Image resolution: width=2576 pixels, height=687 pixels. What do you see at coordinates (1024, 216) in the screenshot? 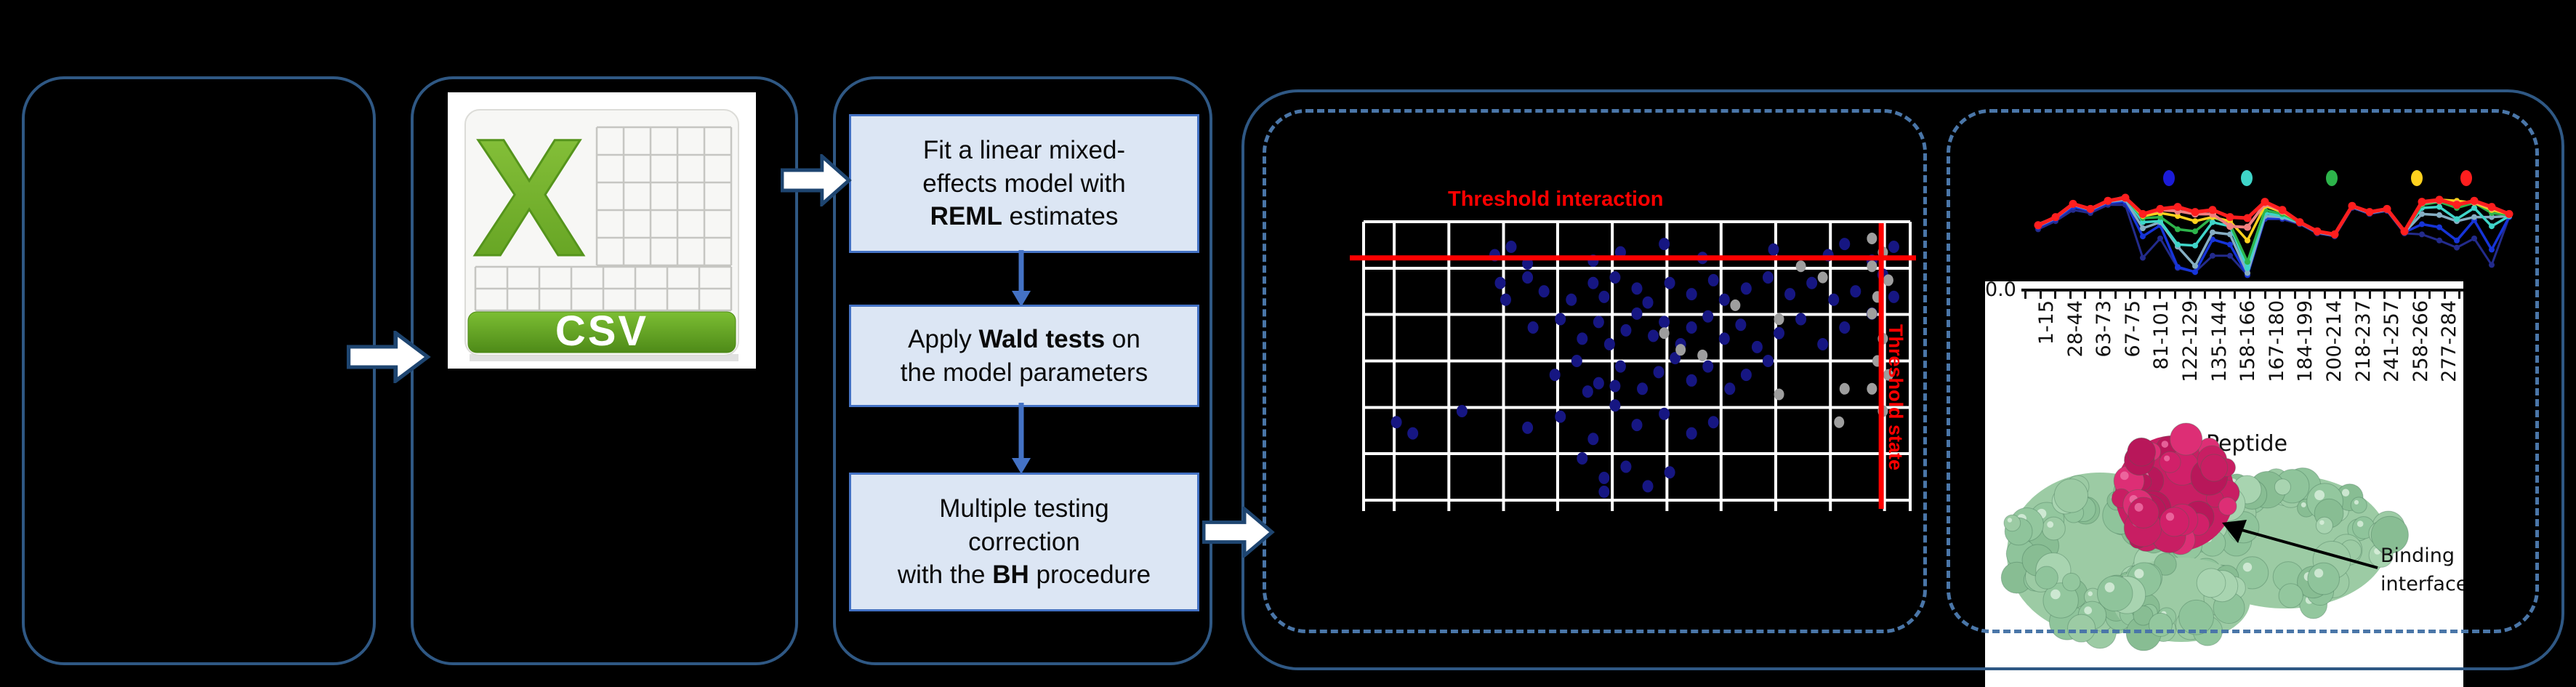
I see `flow-box-line: REML estimates` at bounding box center [1024, 216].